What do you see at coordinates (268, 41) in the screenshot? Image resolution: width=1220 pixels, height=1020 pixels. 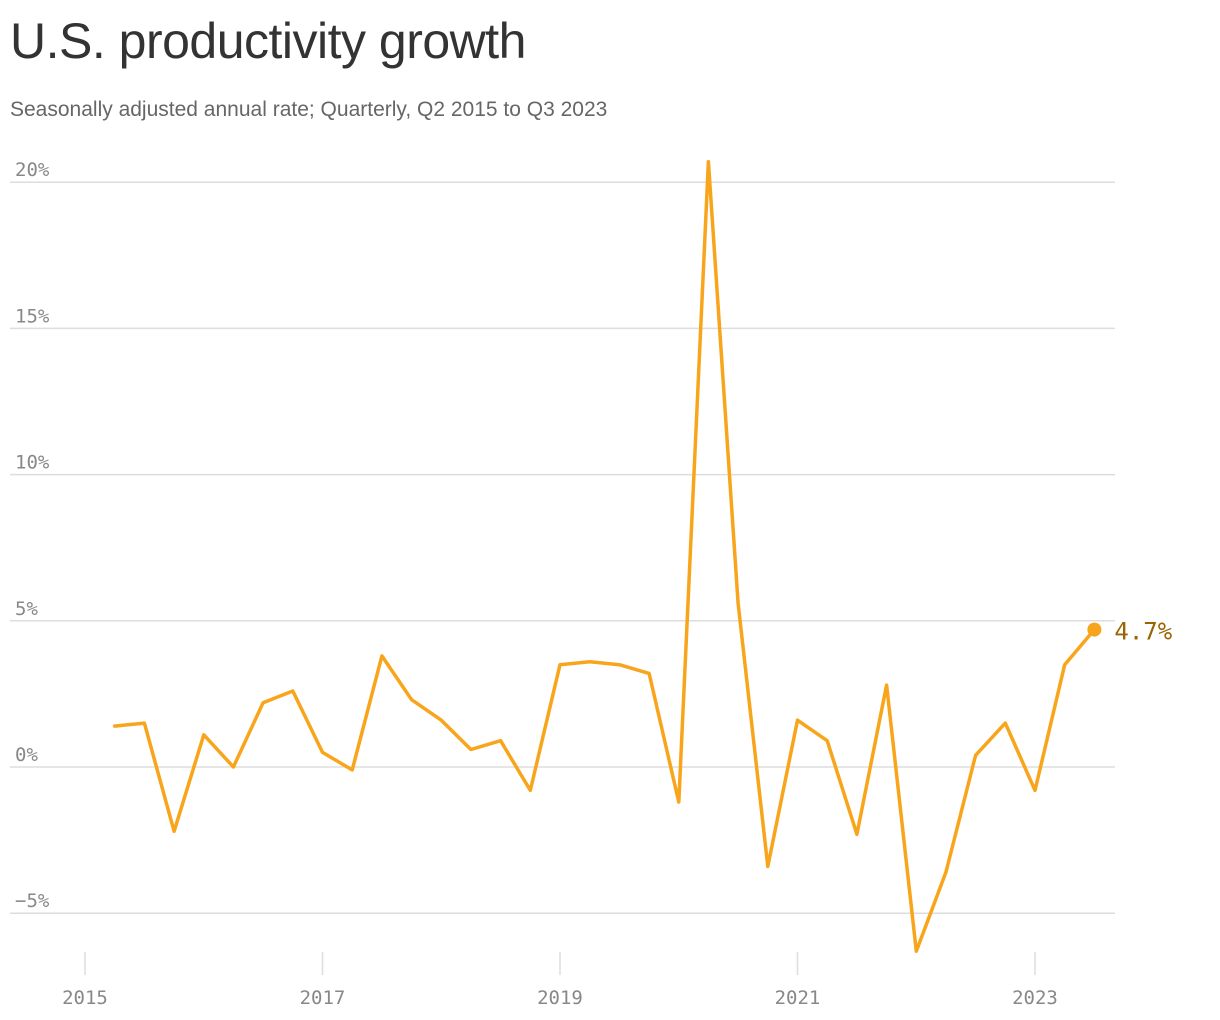 I see `chart-title: U.S. productivity growth` at bounding box center [268, 41].